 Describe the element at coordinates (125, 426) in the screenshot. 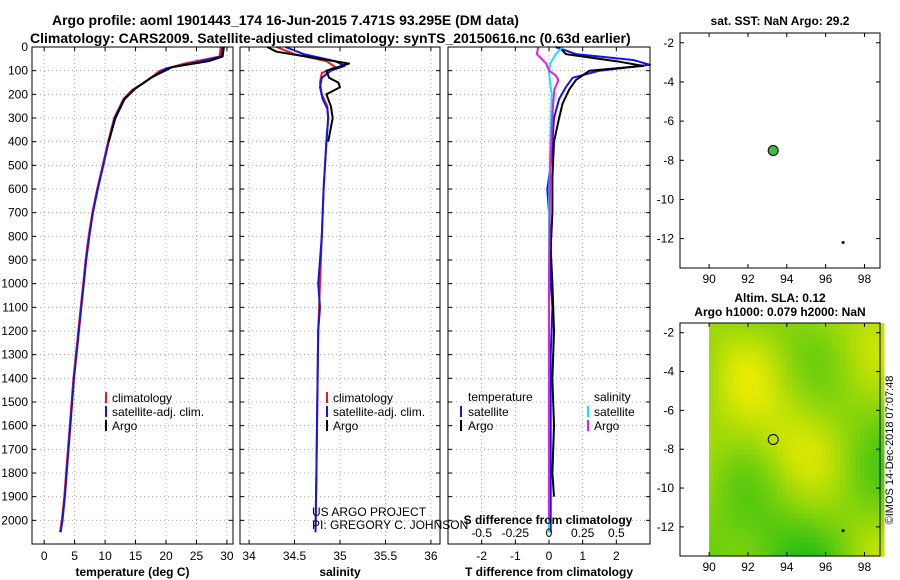

I see `legend-label: Argo` at that location.